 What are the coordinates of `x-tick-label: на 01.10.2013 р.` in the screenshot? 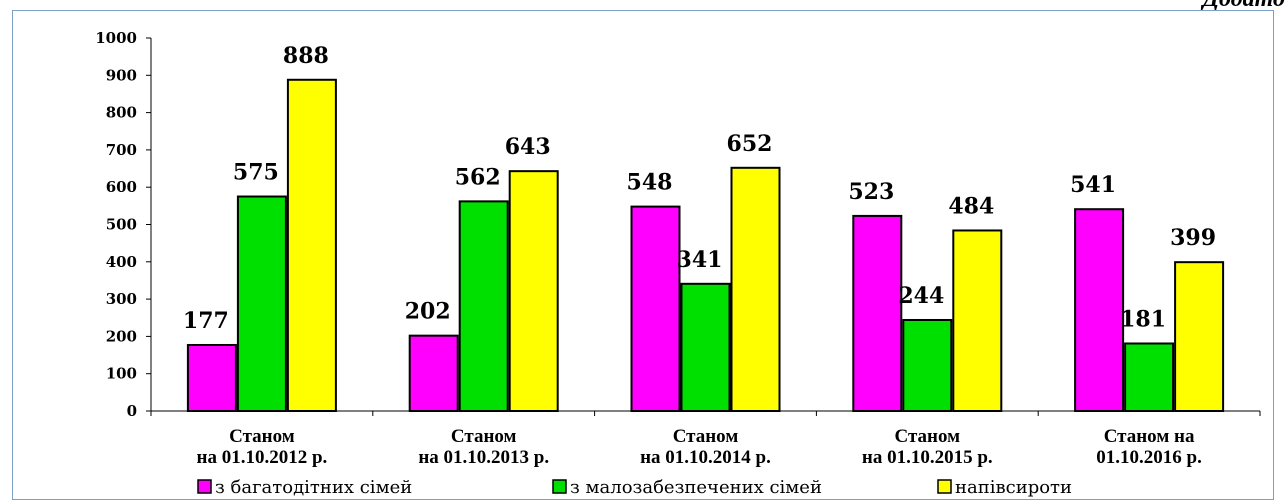 It's located at (483, 457).